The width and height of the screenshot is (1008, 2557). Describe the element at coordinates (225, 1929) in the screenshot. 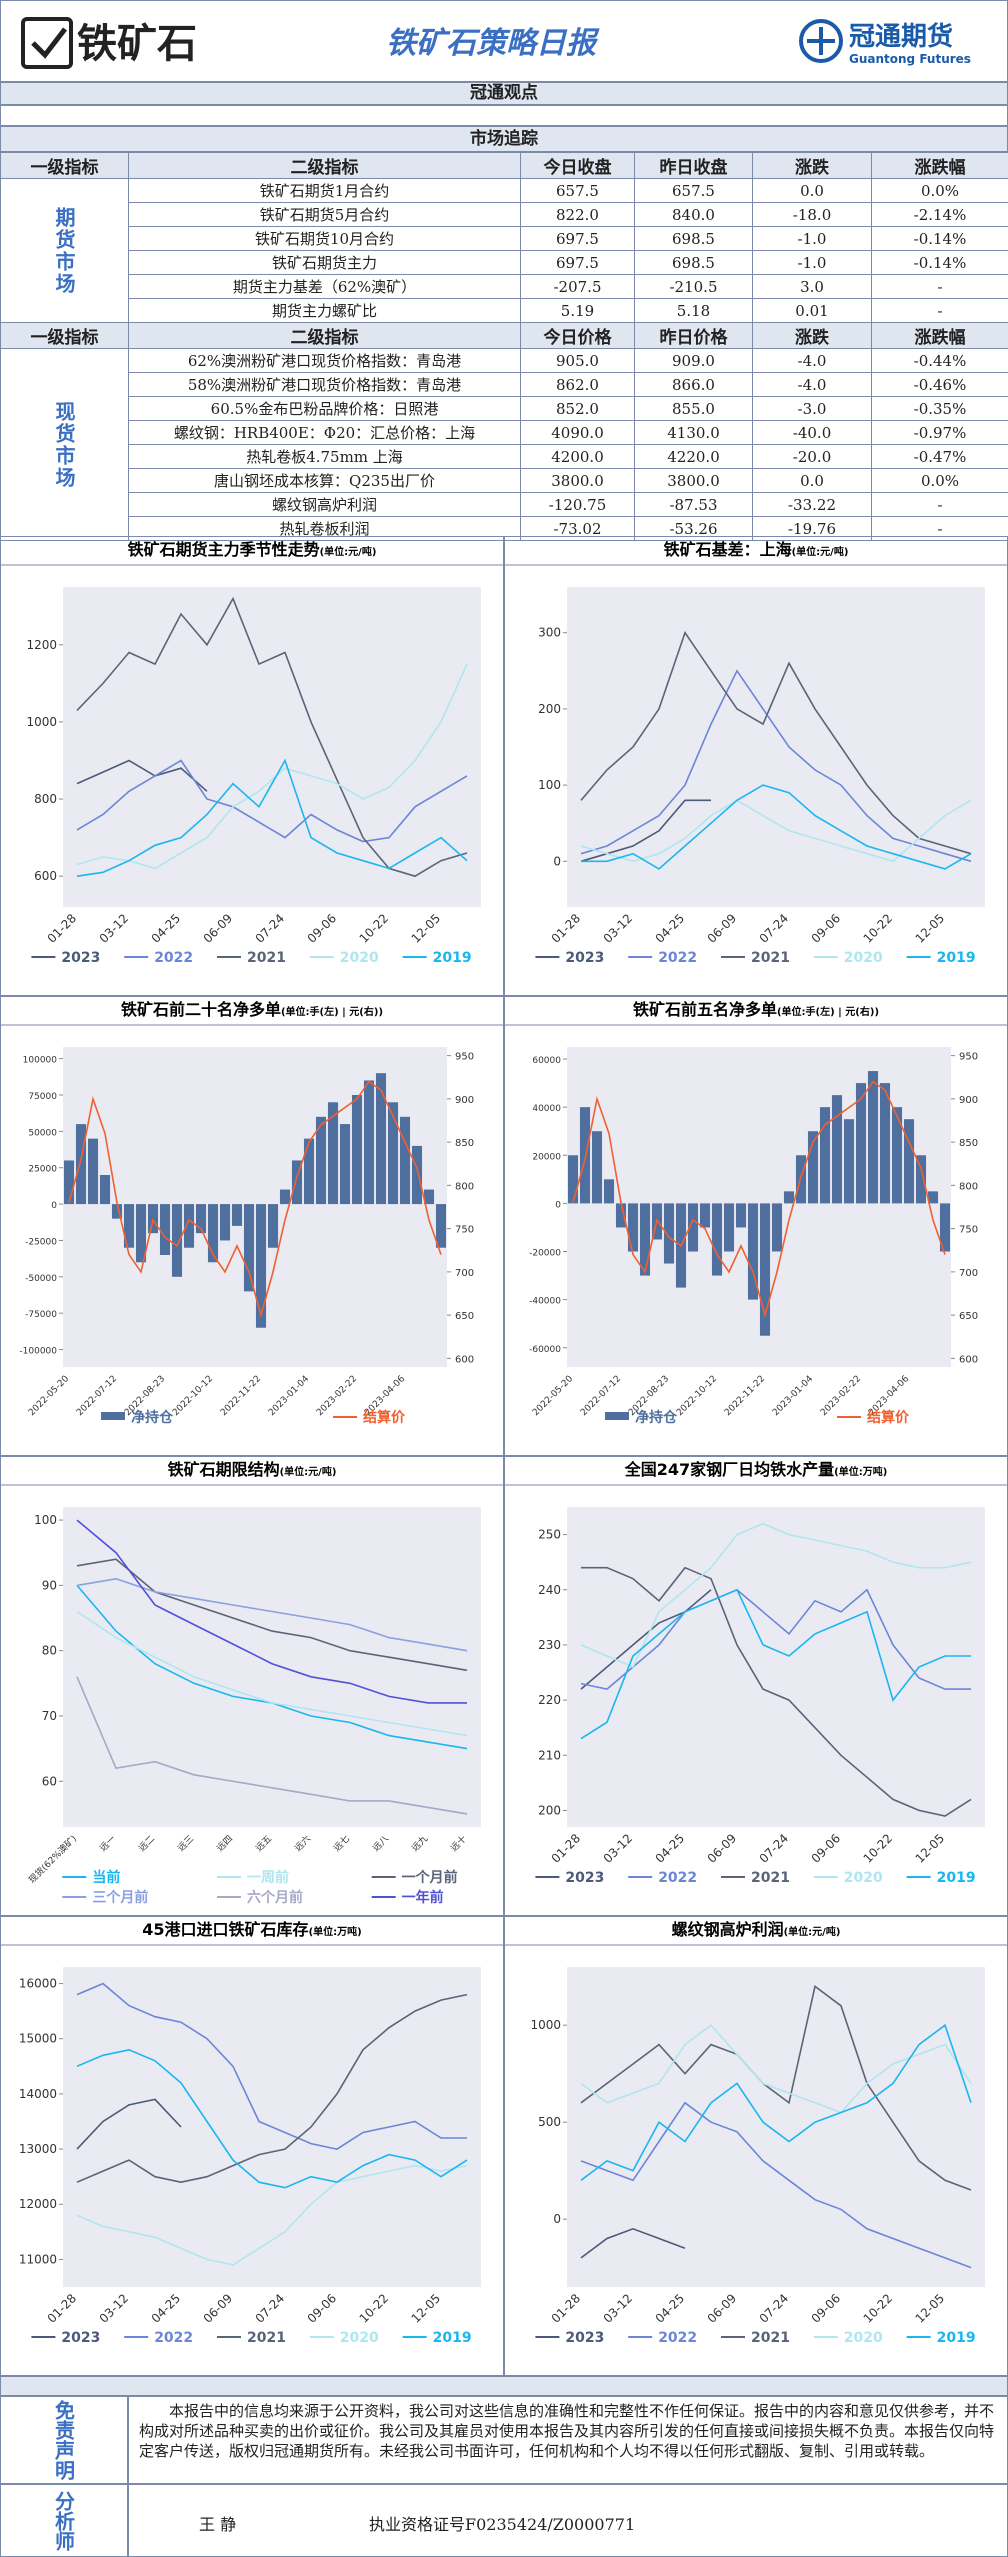

I see `chart-title-text: 45港口进口铁矿石库存` at that location.